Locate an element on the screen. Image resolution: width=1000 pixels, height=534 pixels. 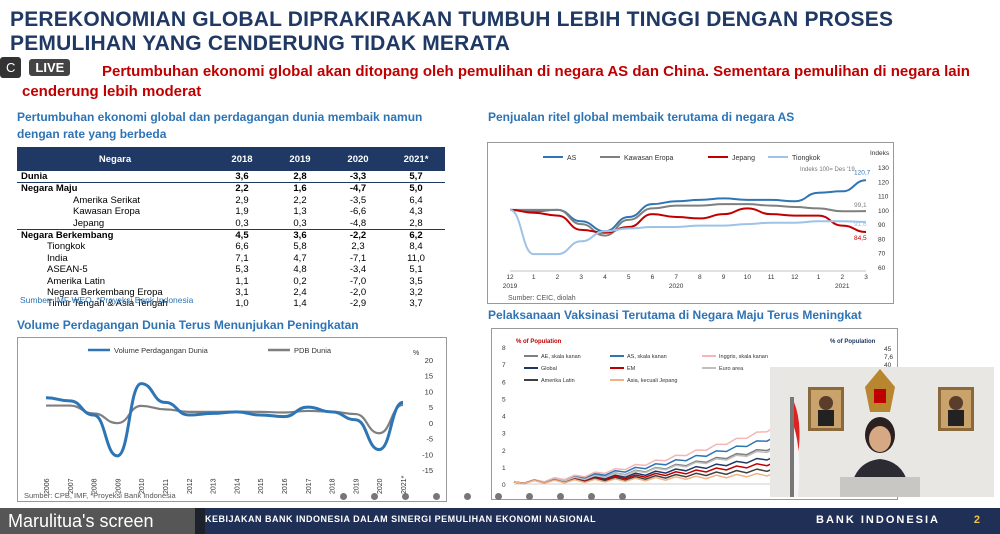
growth-value: -3,3 is located at coordinates (358, 176).